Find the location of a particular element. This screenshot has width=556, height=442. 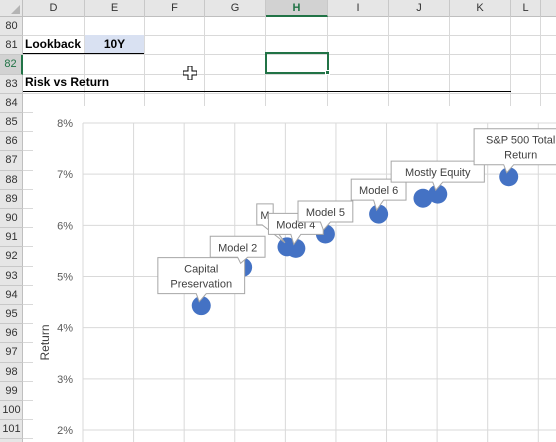

row-header-81: 81 is located at coordinates (11, 46).